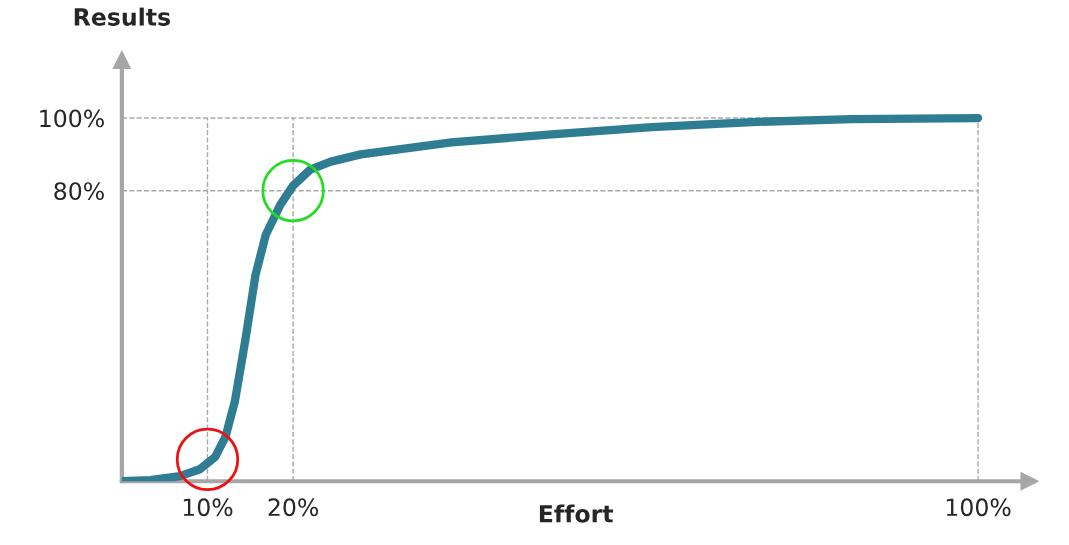 This screenshot has height=545, width=1069. I want to click on x-tick-label: 20%, so click(293, 507).